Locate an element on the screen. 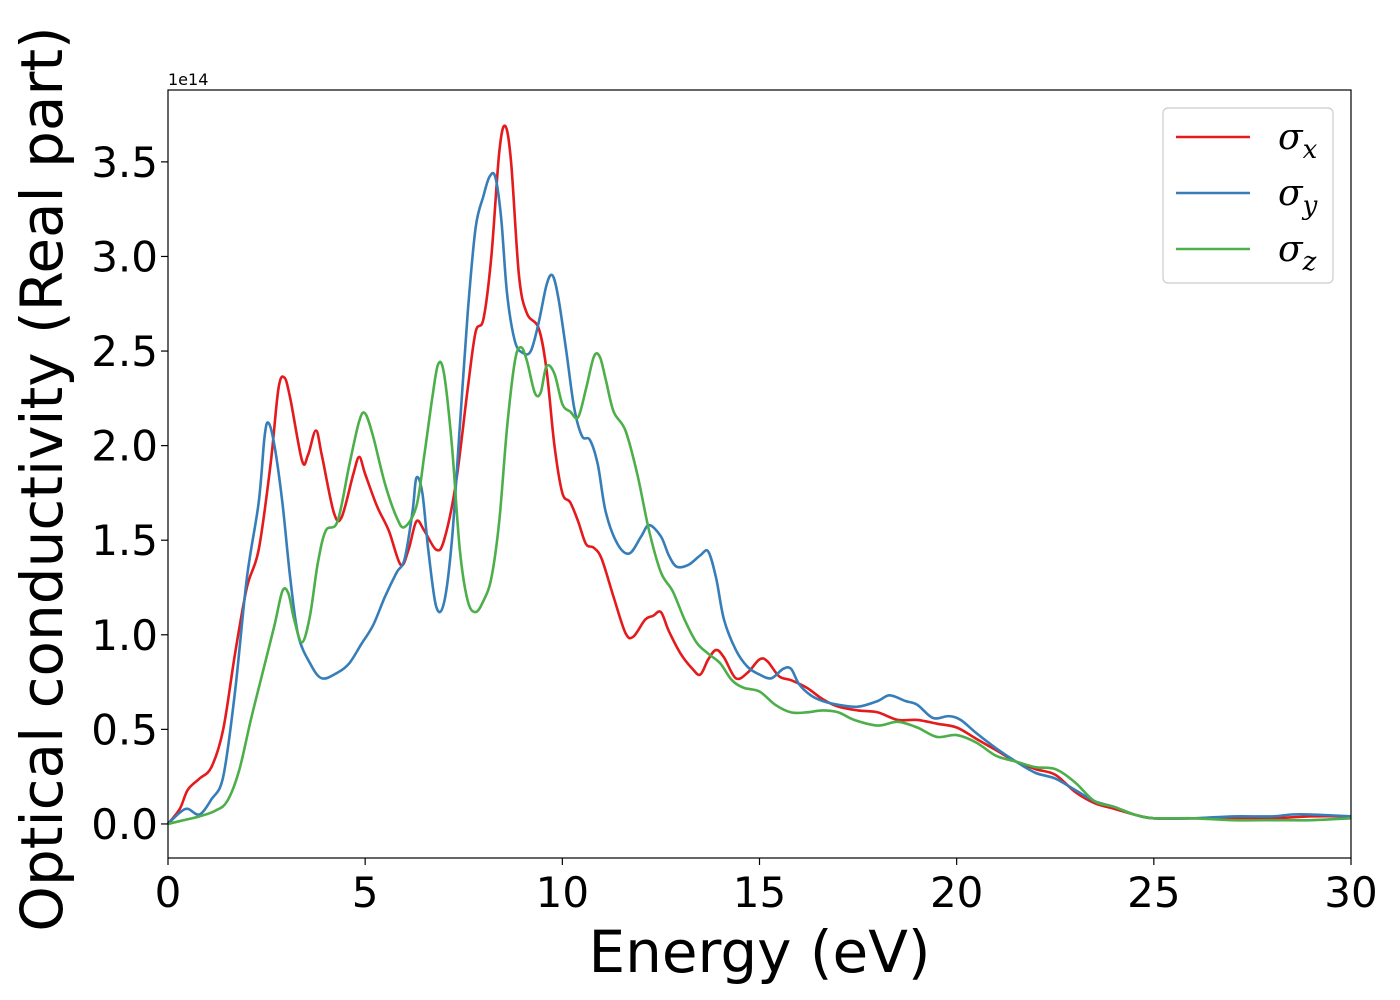 This screenshot has width=1400, height=1000. legend-subscript: y is located at coordinates (1310, 206).